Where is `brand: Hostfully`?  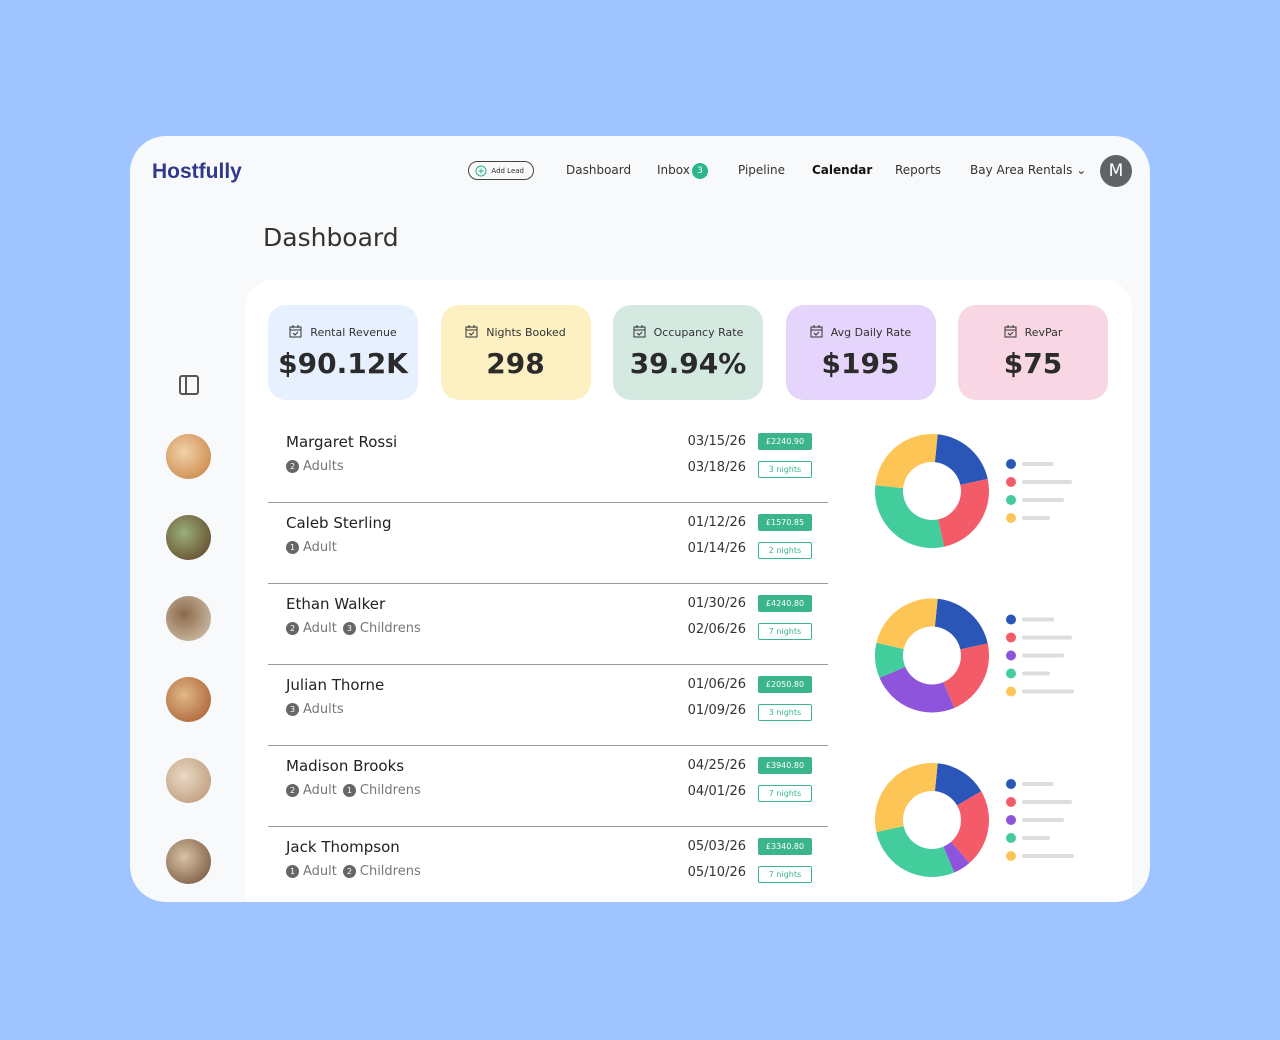
brand: Hostfully is located at coordinates (197, 171).